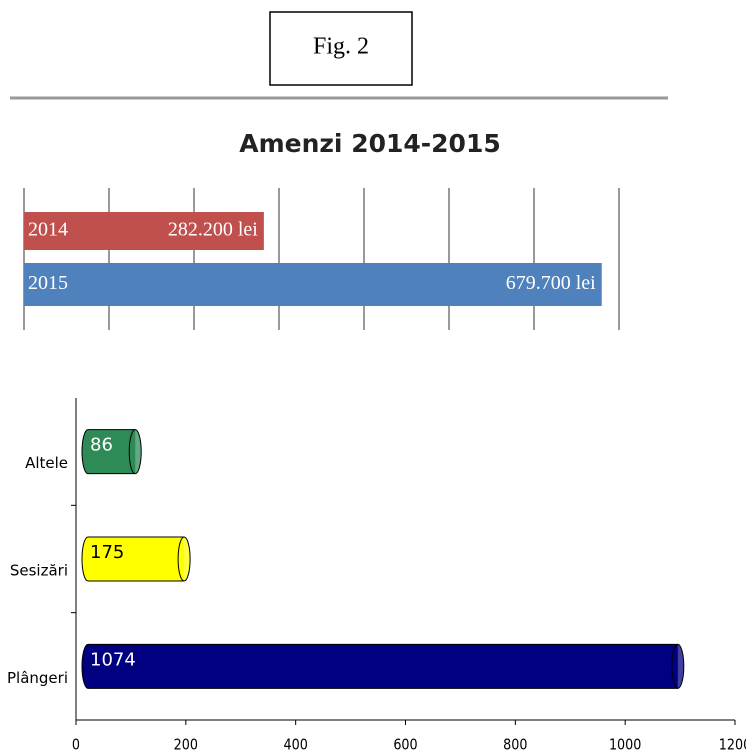 The width and height of the screenshot is (746, 756). Describe the element at coordinates (370, 143) in the screenshot. I see `chart-title: Amenzi 2014-2015` at that location.